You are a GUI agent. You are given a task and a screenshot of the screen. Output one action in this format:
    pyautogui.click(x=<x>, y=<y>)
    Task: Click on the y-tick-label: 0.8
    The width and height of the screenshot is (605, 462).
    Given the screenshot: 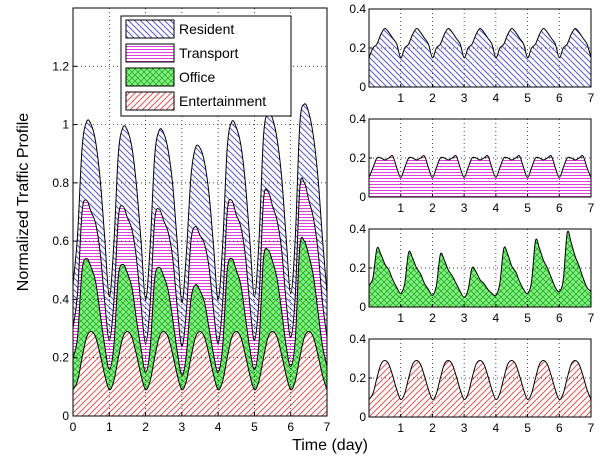 What is the action you would take?
    pyautogui.click(x=60, y=183)
    